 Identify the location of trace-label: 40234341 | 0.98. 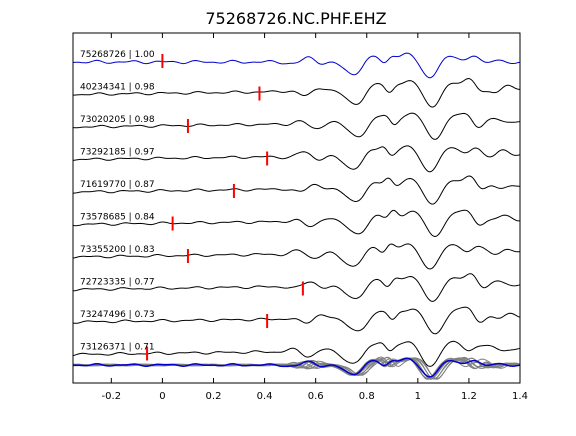
(117, 88).